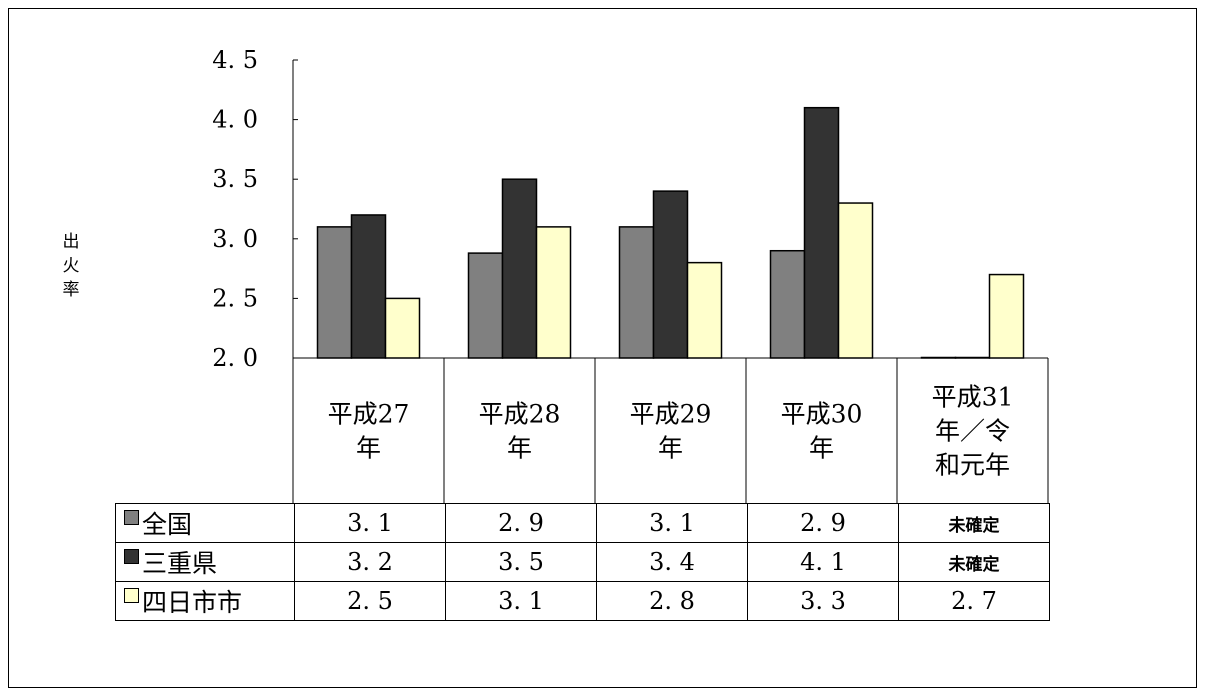 The image size is (1208, 688). I want to click on x-tick-label: 平成28, so click(520, 414).